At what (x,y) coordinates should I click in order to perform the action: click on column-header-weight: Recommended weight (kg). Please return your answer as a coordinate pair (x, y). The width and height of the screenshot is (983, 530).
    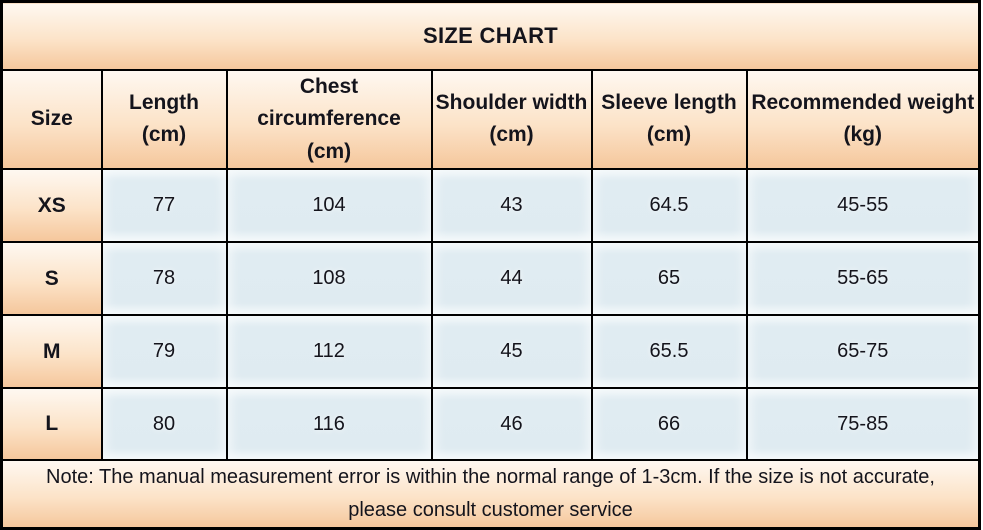
    Looking at the image, I should click on (863, 119).